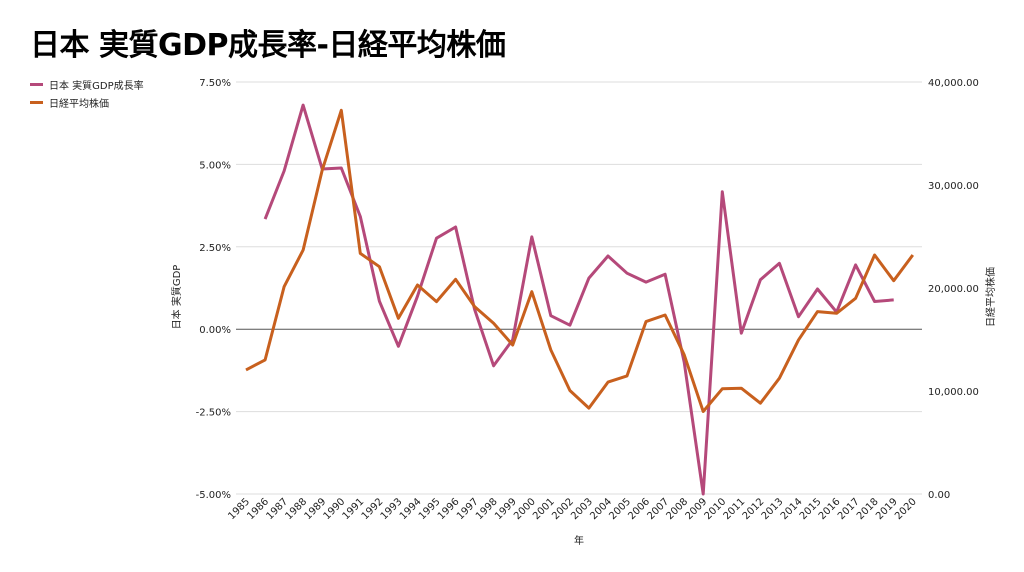 This screenshot has height=572, width=1024. Describe the element at coordinates (215, 248) in the screenshot. I see `y-left-tick-label: 2.50%` at that location.